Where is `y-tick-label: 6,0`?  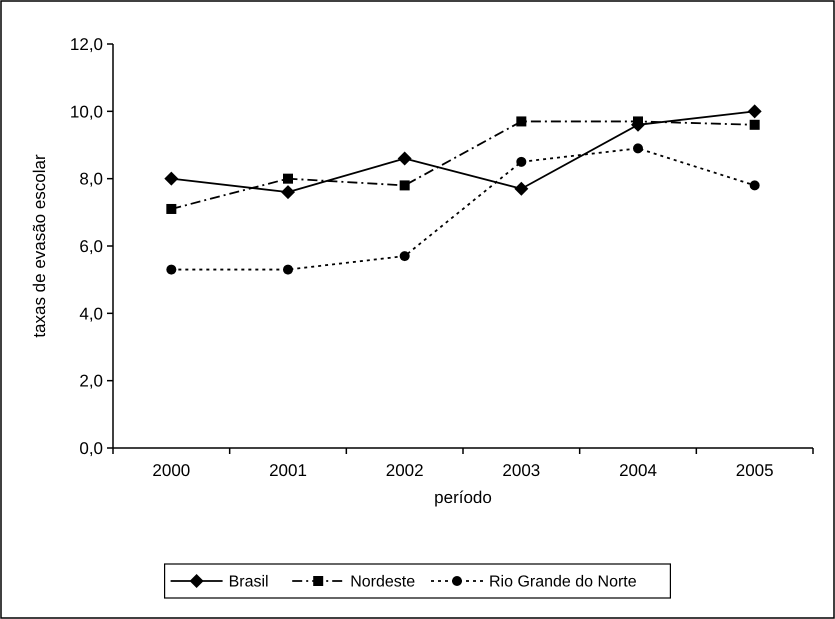 y-tick-label: 6,0 is located at coordinates (91, 246).